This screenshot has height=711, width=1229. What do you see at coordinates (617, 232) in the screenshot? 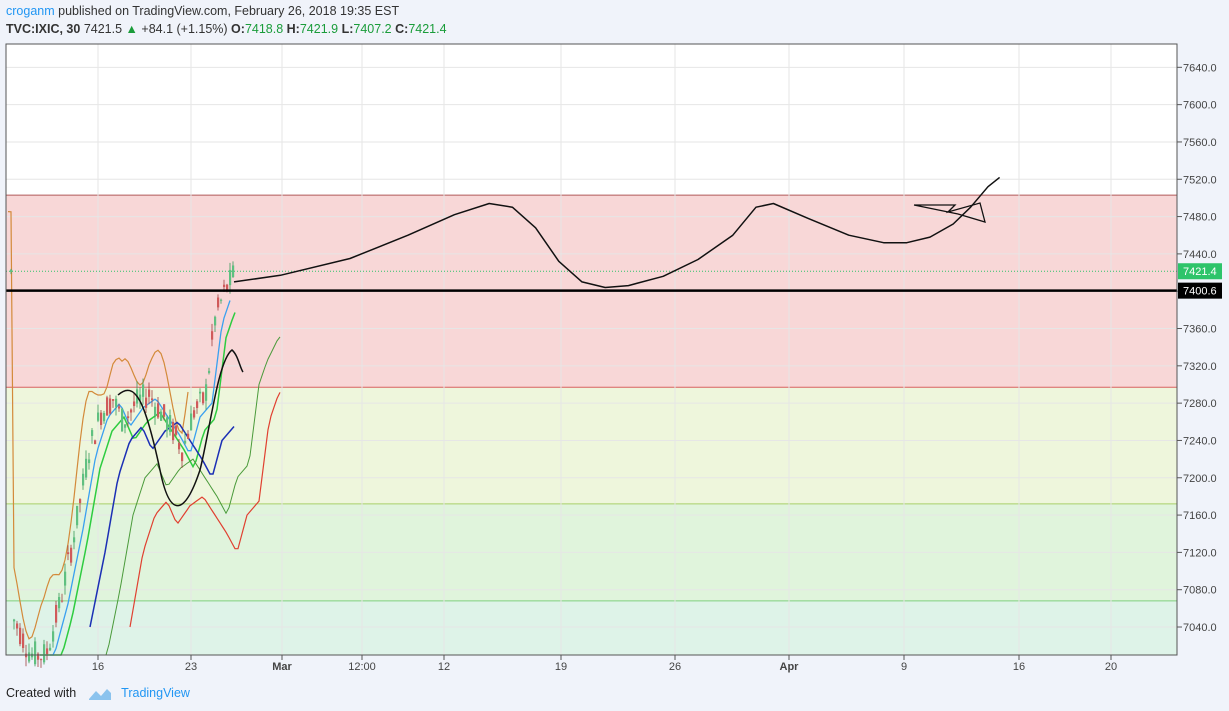
I see `projection-path` at bounding box center [617, 232].